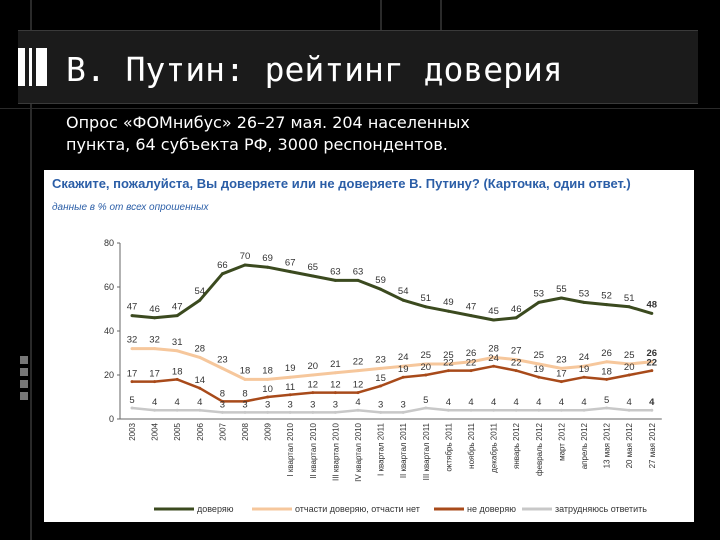  What do you see at coordinates (290, 449) in the screenshot?
I see `x-tick-label: I квартал 2010` at bounding box center [290, 449].